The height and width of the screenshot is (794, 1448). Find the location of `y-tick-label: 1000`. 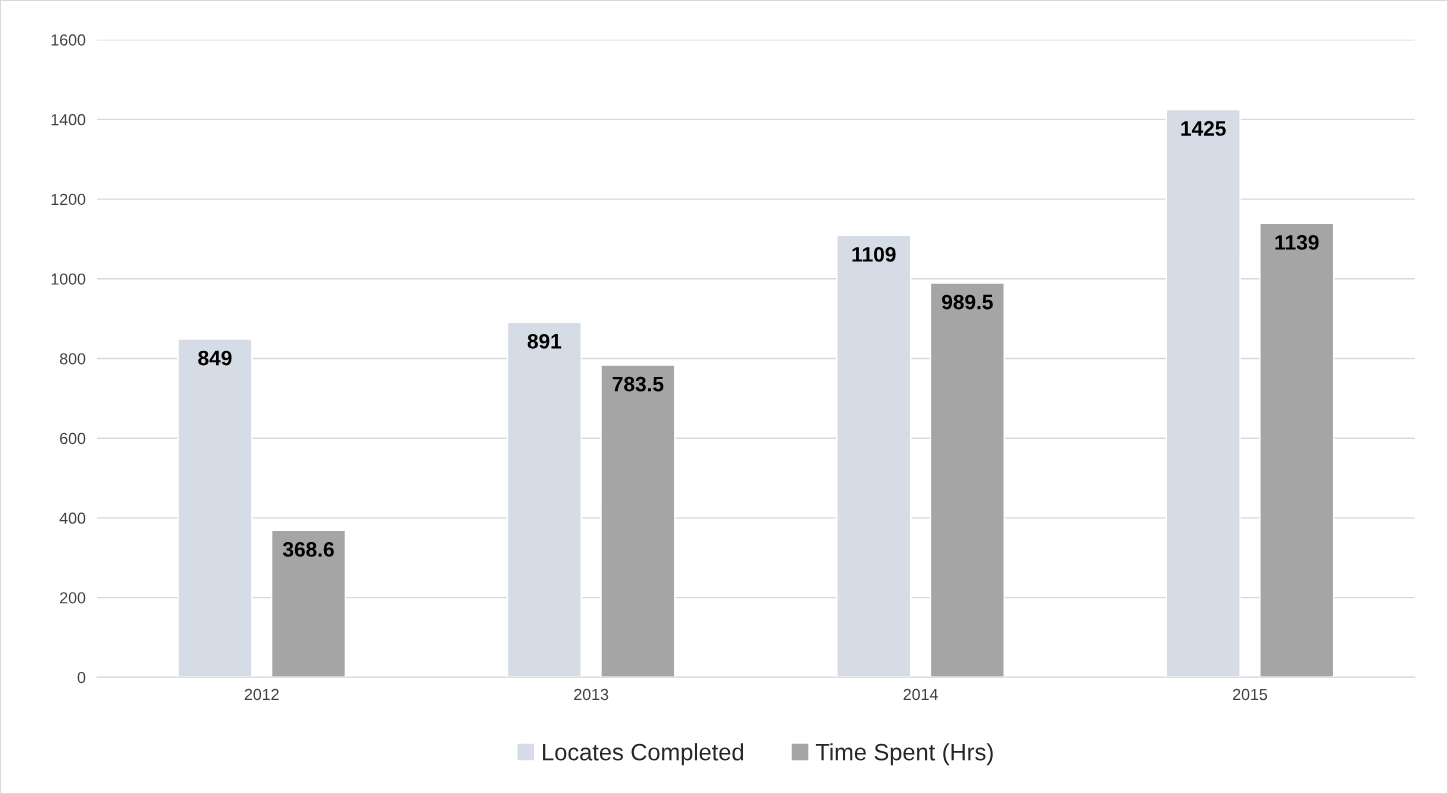

y-tick-label: 1000 is located at coordinates (68, 279).